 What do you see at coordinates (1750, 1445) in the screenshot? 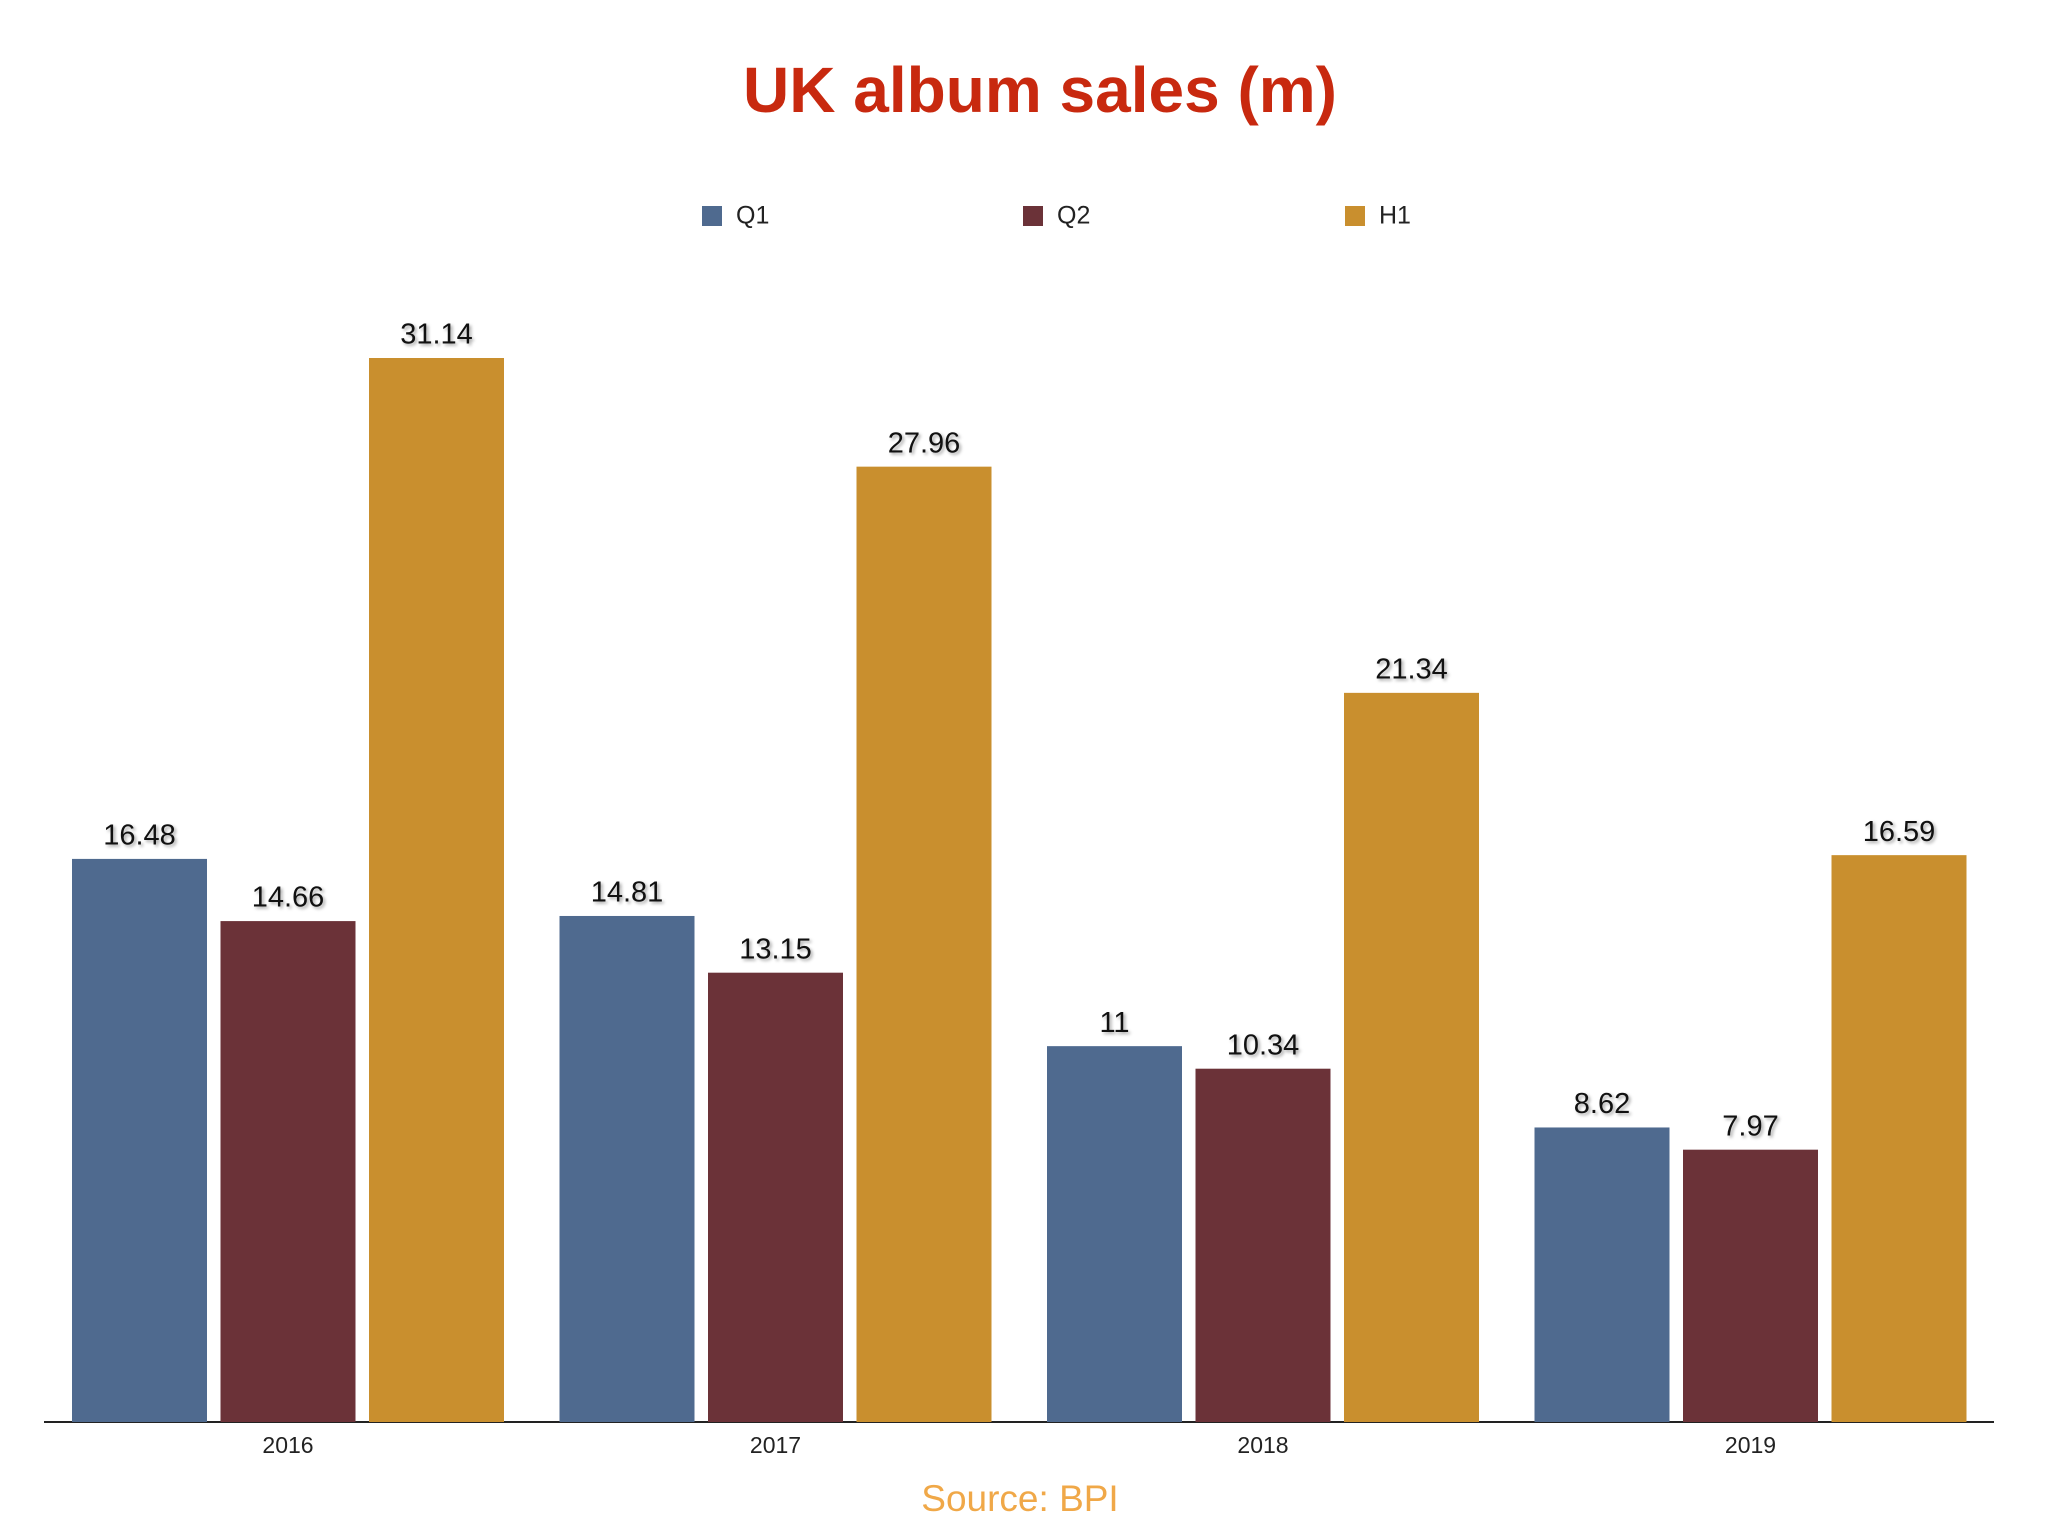
I see `x-tick-label: 2019` at bounding box center [1750, 1445].